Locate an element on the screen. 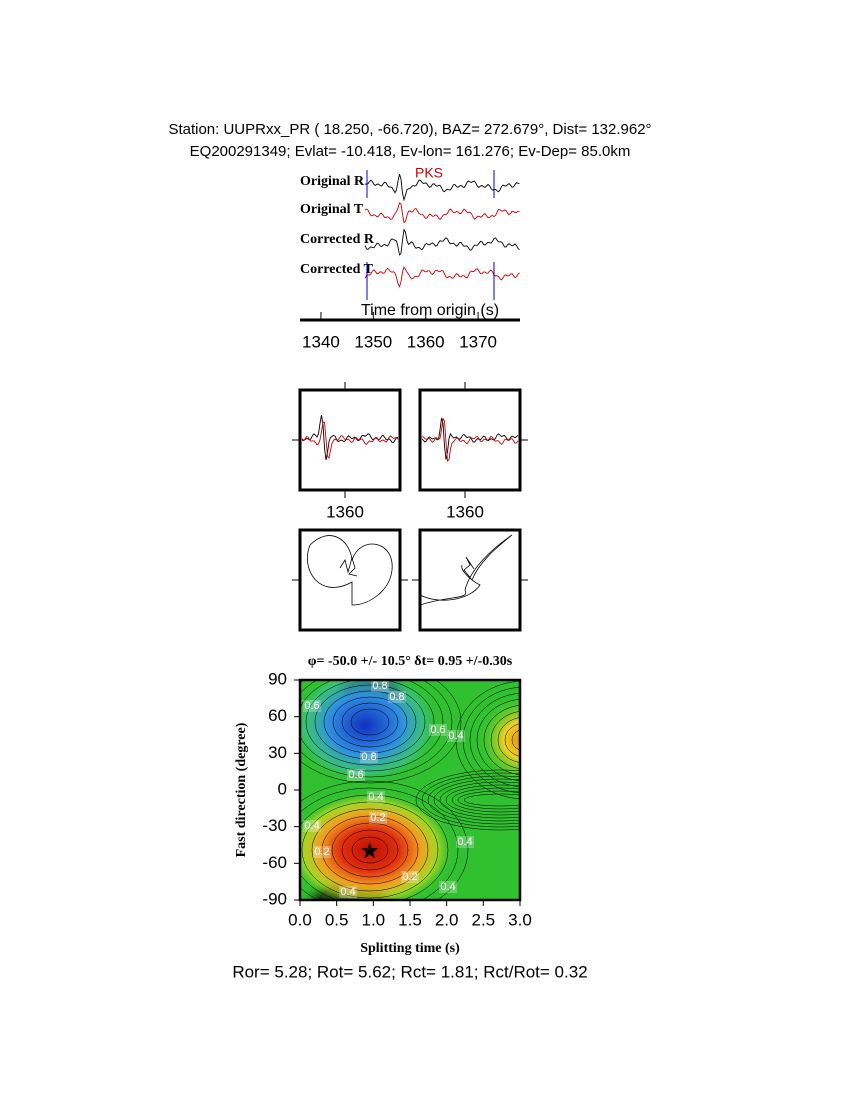 The width and height of the screenshot is (850, 1100). y-tick-label: 30 is located at coordinates (277, 752).